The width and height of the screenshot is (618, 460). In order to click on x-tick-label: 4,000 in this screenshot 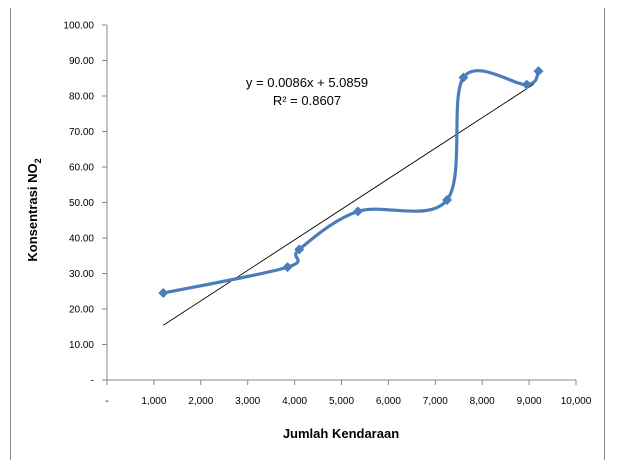, I will do `click(294, 401)`.